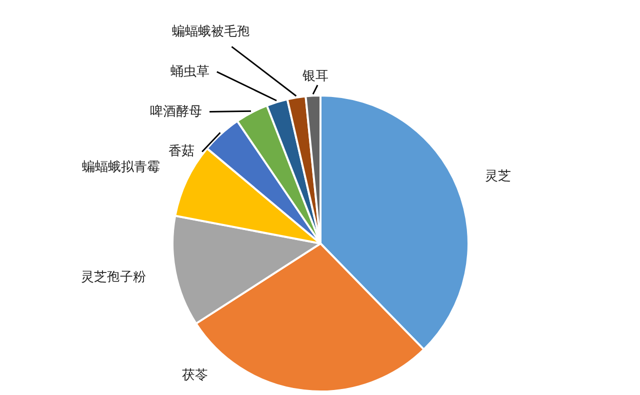 This screenshot has width=640, height=395. Describe the element at coordinates (113, 277) in the screenshot. I see `slice-label: 灵芝孢子粉` at that location.